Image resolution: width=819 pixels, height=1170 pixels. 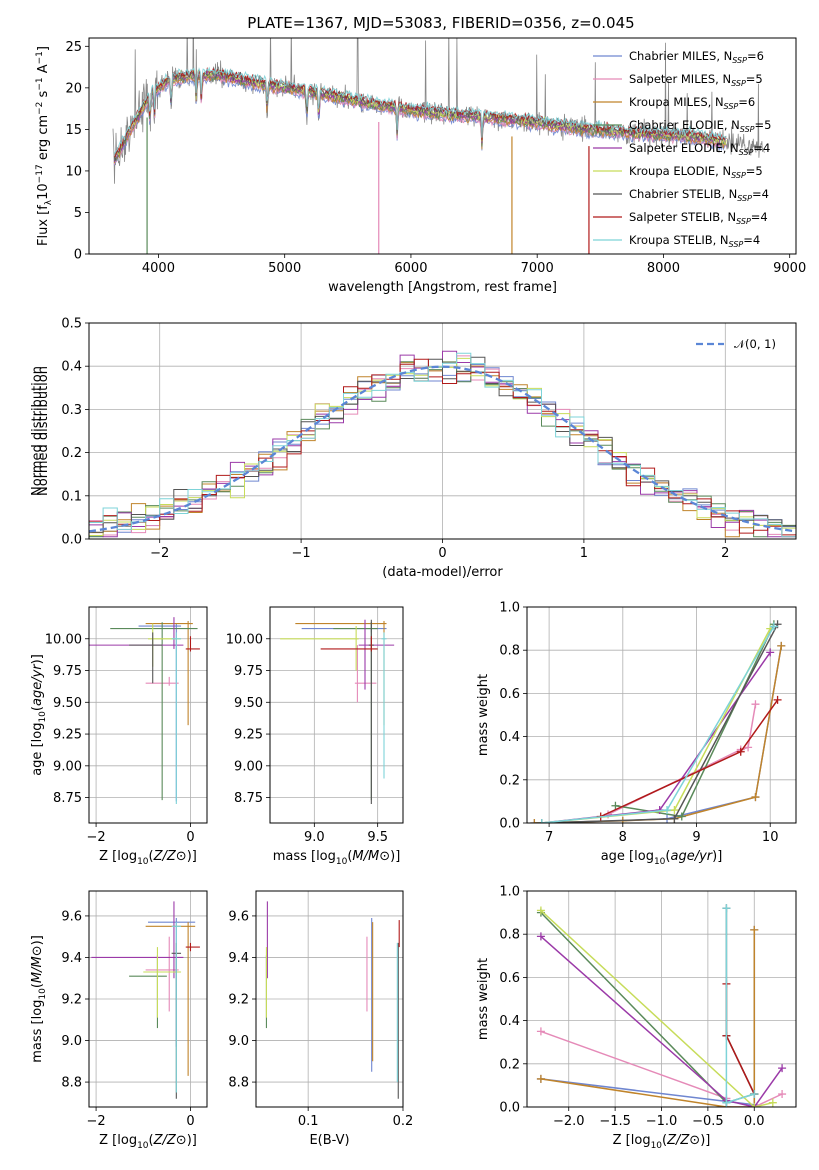 I want to click on x-tick-label: −2, so click(x=95, y=1121).